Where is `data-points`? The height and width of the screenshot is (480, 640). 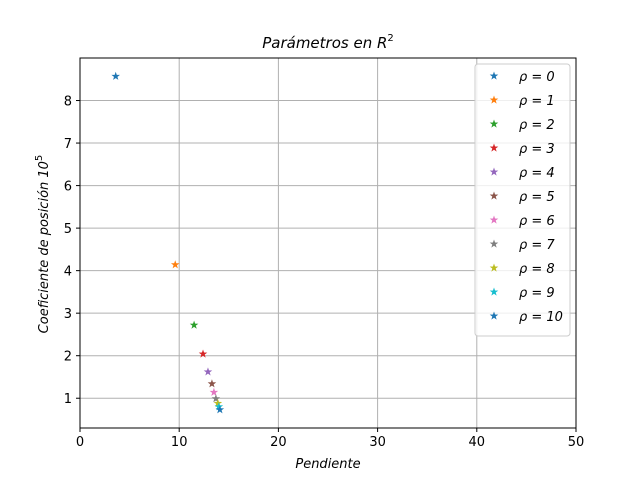 data-points is located at coordinates (168, 242).